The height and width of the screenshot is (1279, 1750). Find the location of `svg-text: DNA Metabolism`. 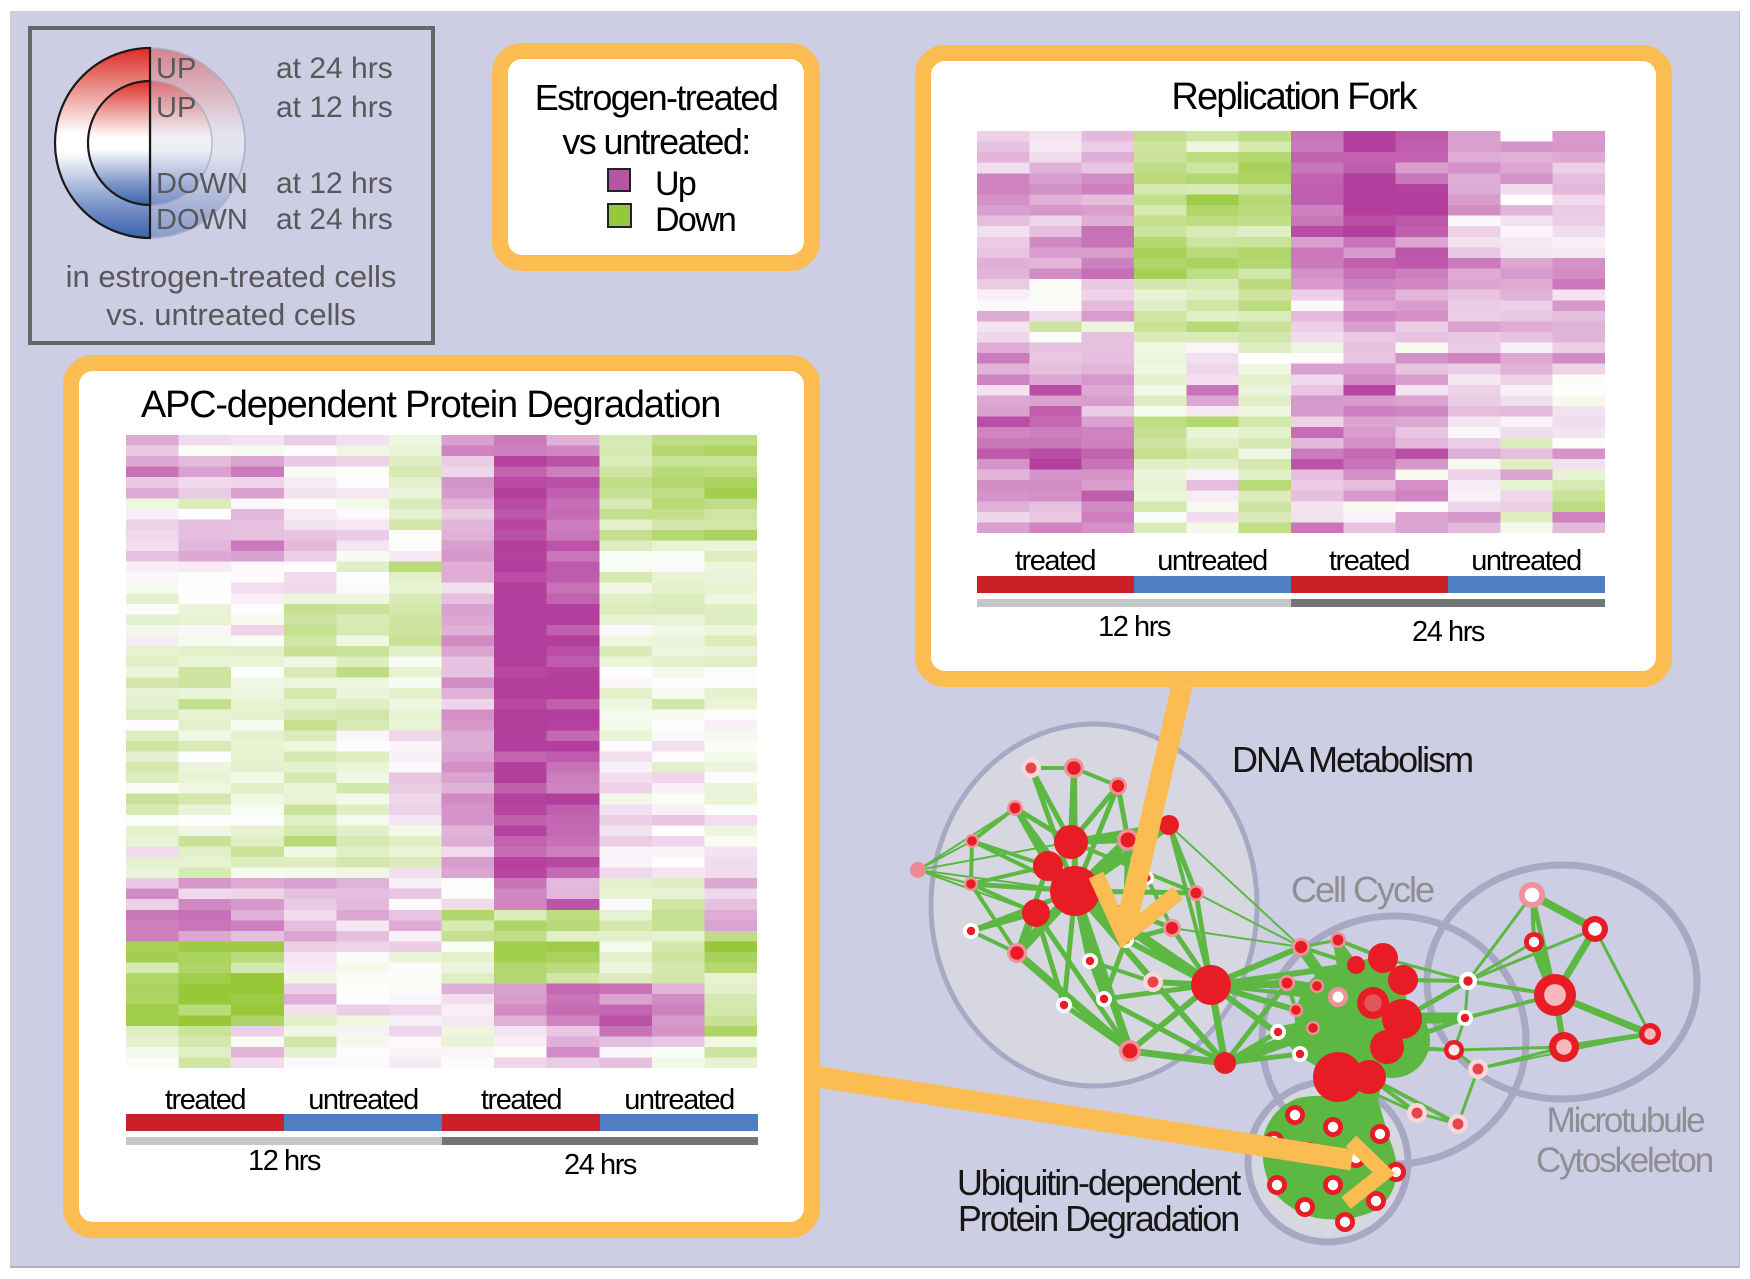

svg-text: DNA Metabolism is located at coordinates (1352, 759).